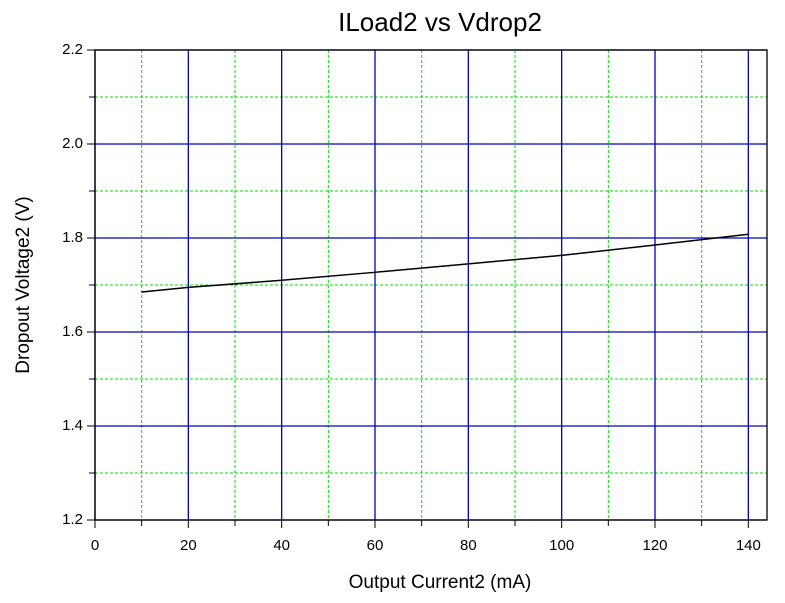  Describe the element at coordinates (72, 49) in the screenshot. I see `y-tick-label: 2.2` at that location.